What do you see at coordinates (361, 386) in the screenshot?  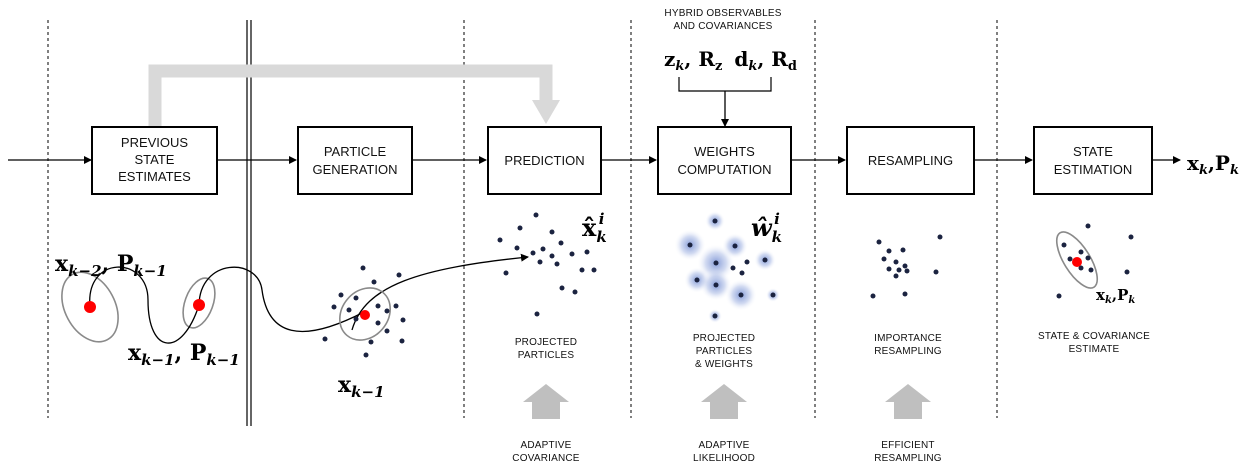 I see `label-x-k-1: xk−1` at bounding box center [361, 386].